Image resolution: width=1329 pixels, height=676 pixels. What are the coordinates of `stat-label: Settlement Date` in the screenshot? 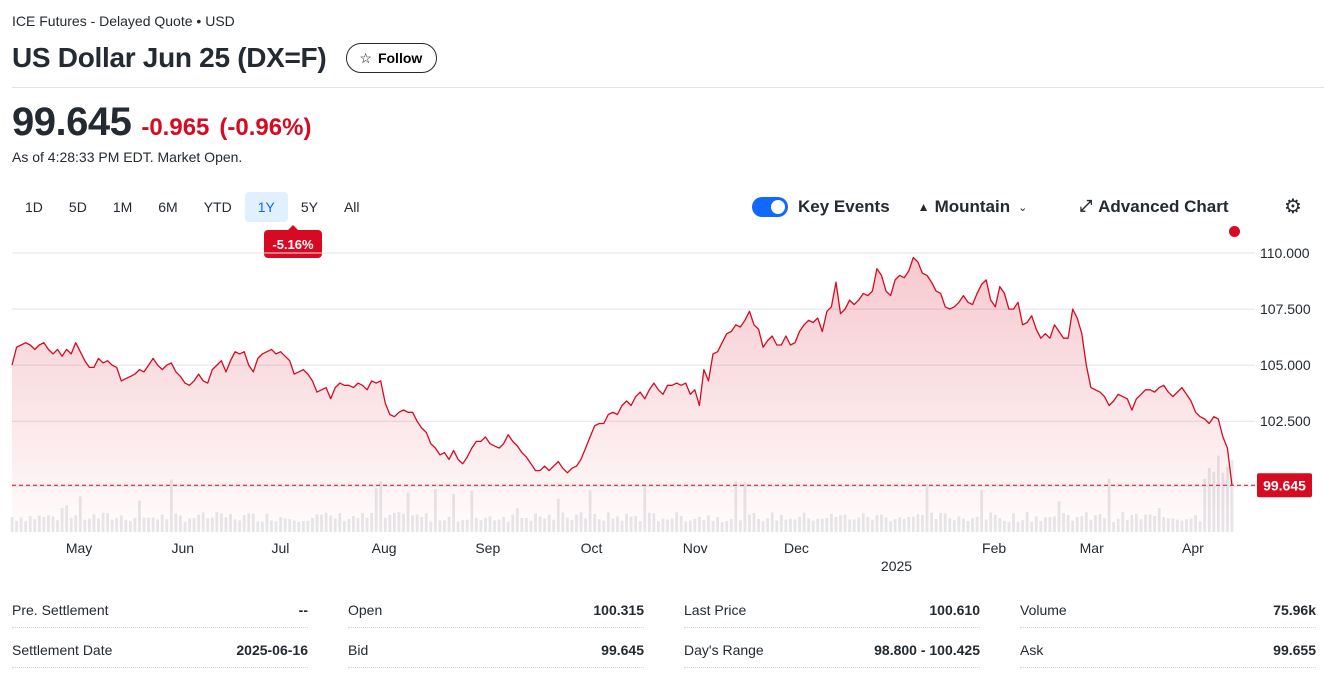 It's located at (62, 649).